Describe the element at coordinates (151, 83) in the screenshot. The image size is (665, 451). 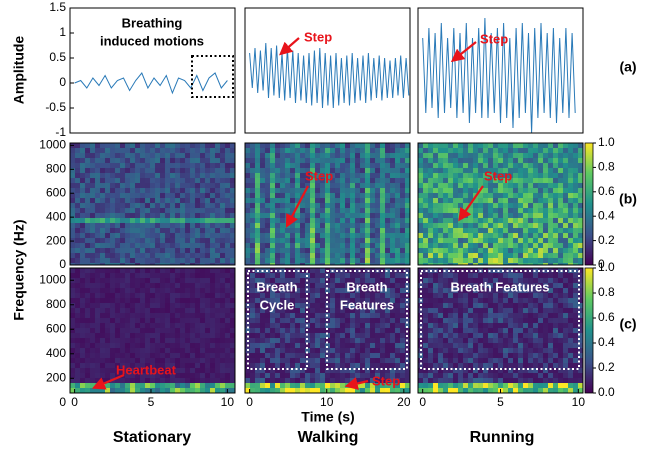
I see `waveform` at that location.